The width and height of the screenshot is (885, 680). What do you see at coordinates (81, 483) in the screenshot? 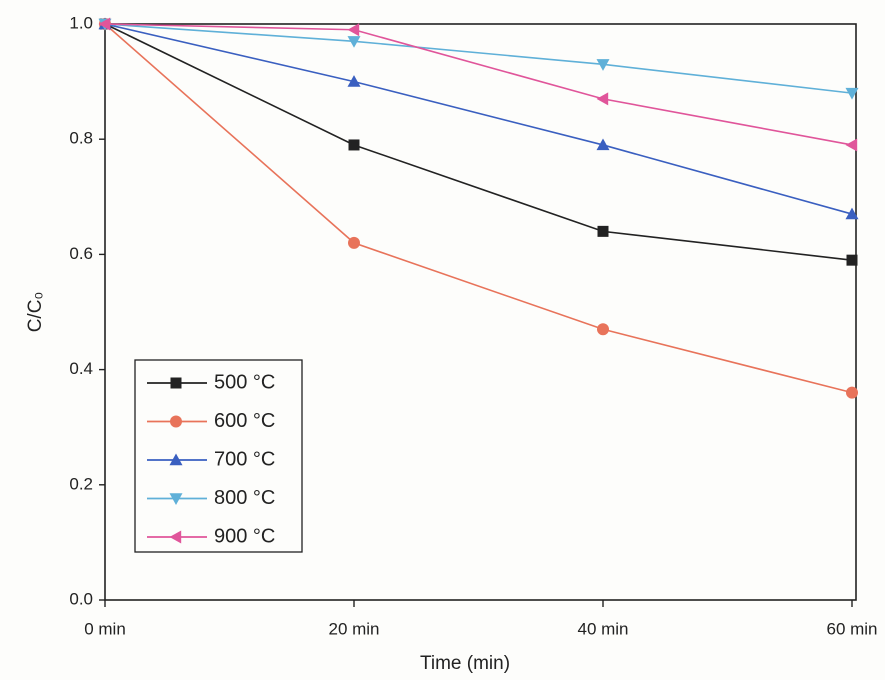
I see `y-tick-label: 0.2` at bounding box center [81, 483].